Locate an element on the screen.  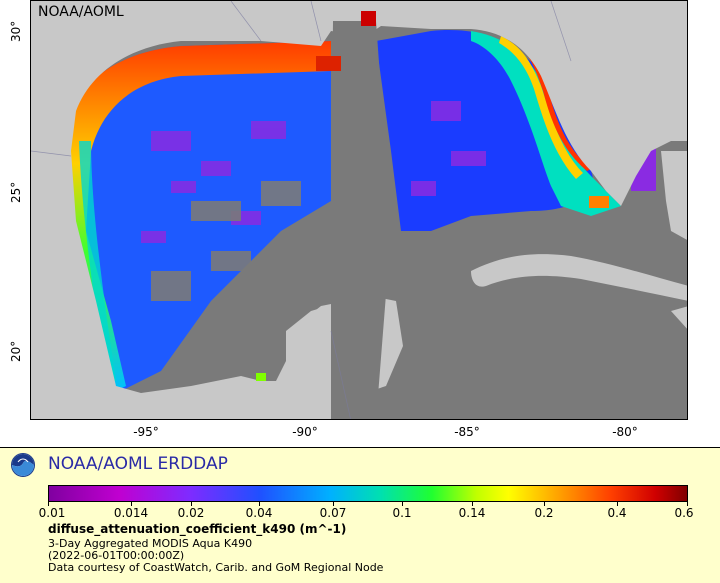
low-value-speckles is located at coordinates (213, 182).